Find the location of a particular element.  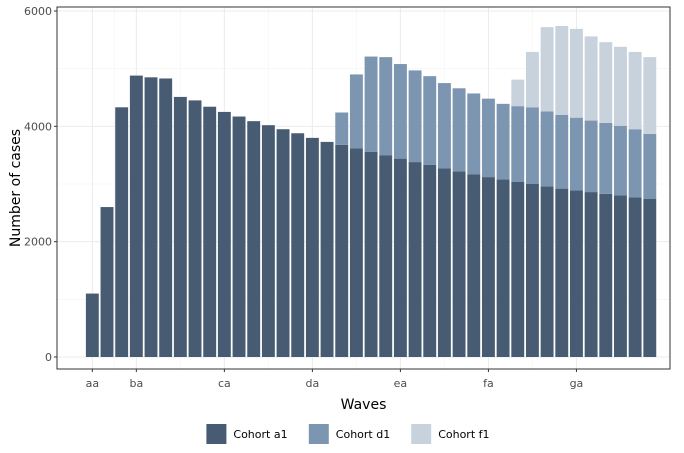

y-tick-label: 0 is located at coordinates (48, 357).